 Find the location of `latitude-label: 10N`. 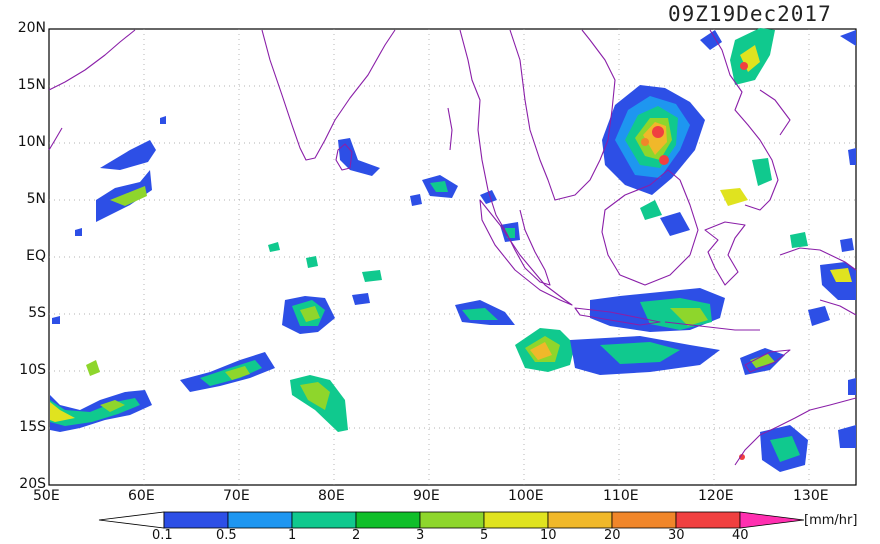

latitude-label: 10N is located at coordinates (31, 142).